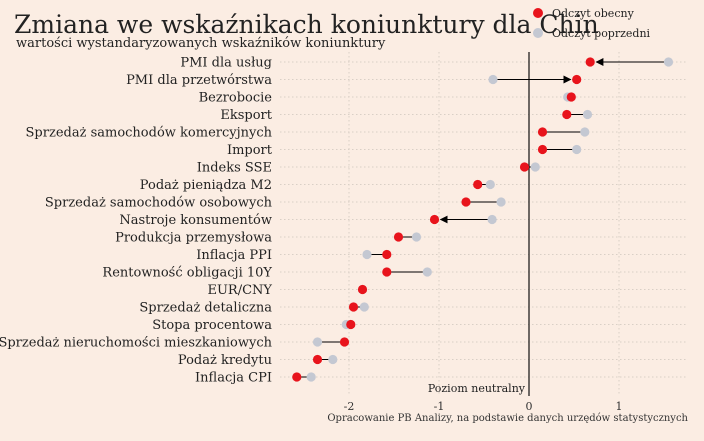 This screenshot has width=704, height=441. Describe the element at coordinates (225, 360) in the screenshot. I see `category-label: Podaż kredytu` at that location.